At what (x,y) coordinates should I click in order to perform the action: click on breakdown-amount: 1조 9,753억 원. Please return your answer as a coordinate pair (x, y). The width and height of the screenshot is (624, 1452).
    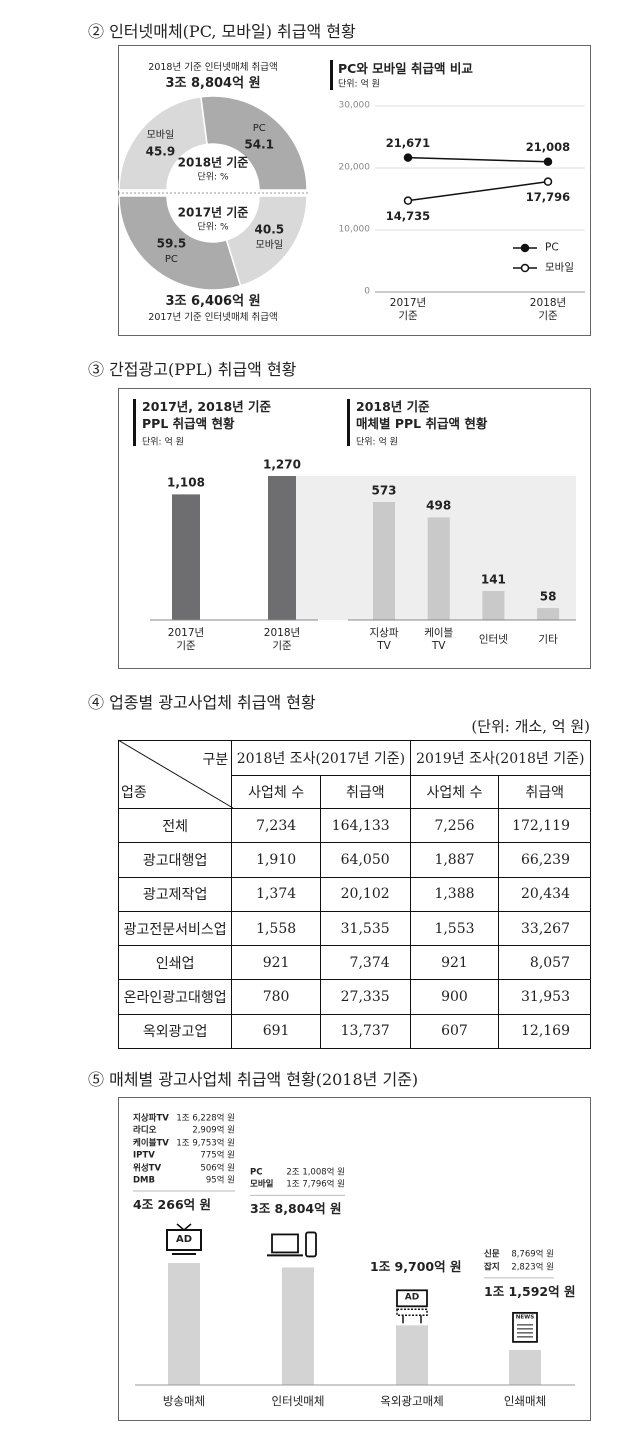
    Looking at the image, I should click on (205, 1143).